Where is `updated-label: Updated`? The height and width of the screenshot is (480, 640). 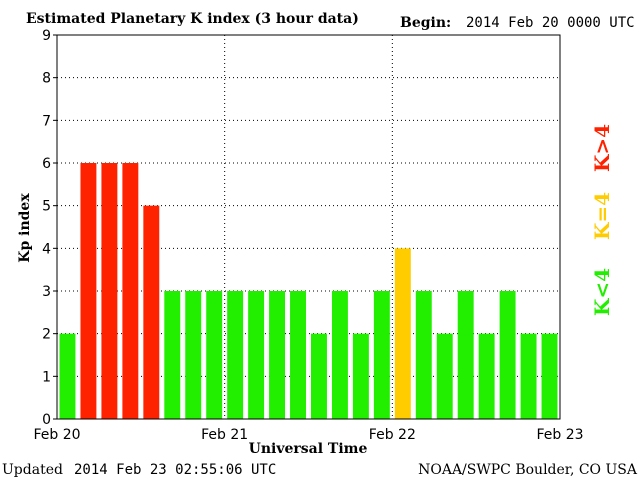 updated-label: Updated is located at coordinates (32, 470).